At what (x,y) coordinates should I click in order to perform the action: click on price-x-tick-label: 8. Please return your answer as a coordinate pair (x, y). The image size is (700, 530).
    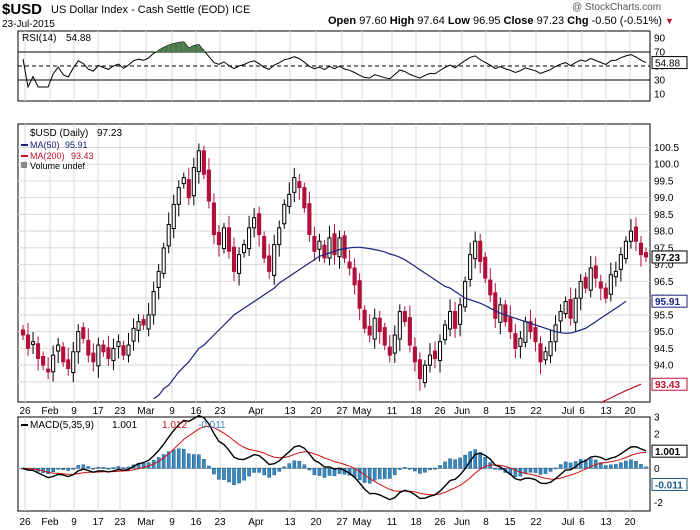
    Looking at the image, I should click on (486, 411).